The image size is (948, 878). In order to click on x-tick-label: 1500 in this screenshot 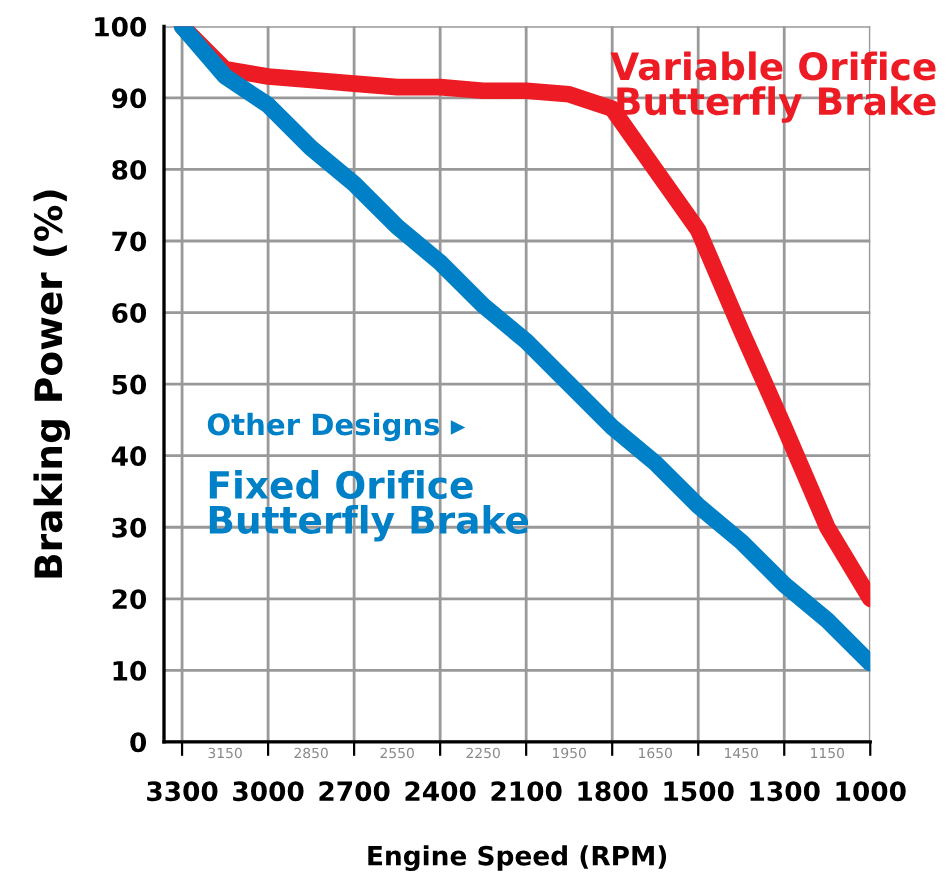, I will do `click(699, 791)`.